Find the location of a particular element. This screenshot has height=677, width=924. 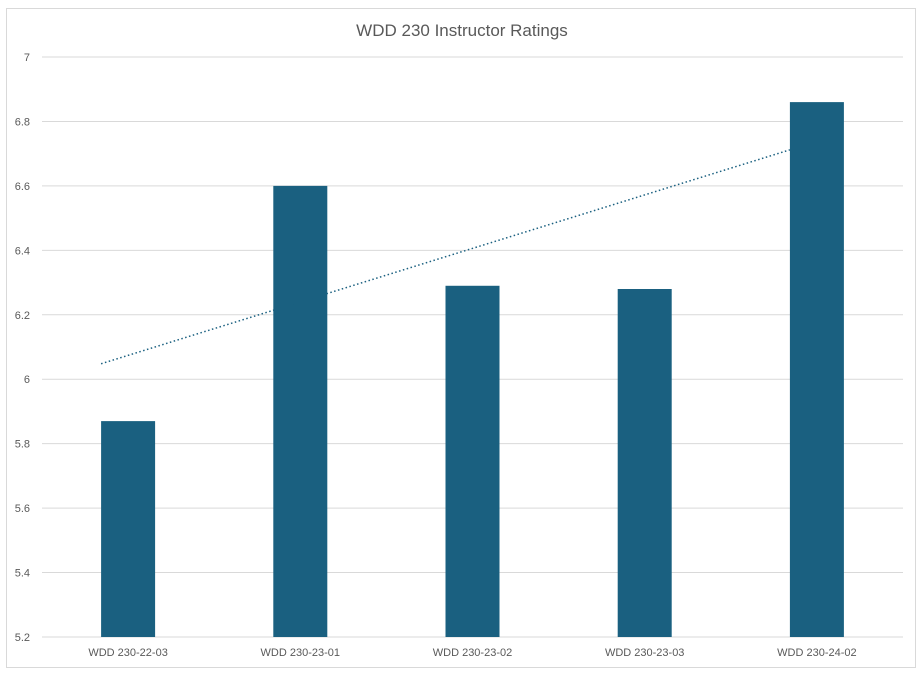

x-tick-label: WDD 230-23-01 is located at coordinates (300, 653).